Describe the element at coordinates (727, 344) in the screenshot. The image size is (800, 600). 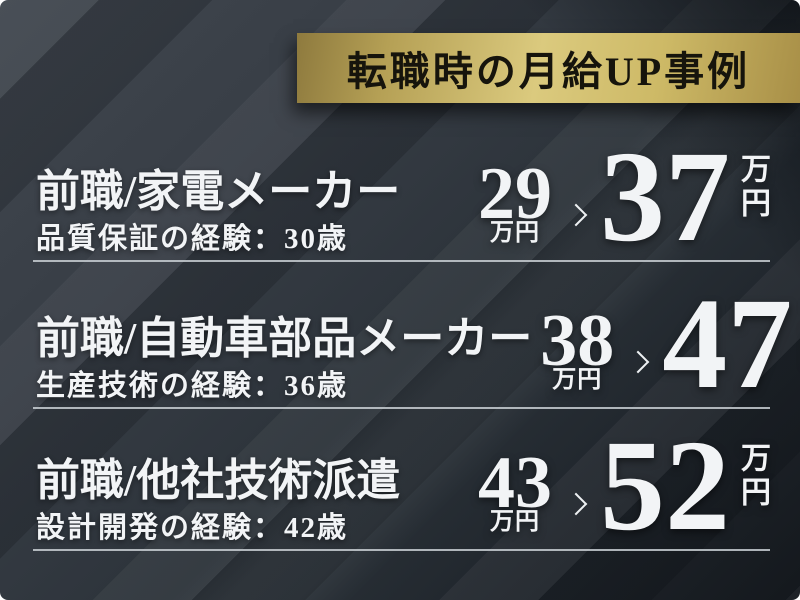
I see `case-2-salary-after-value: 47` at that location.